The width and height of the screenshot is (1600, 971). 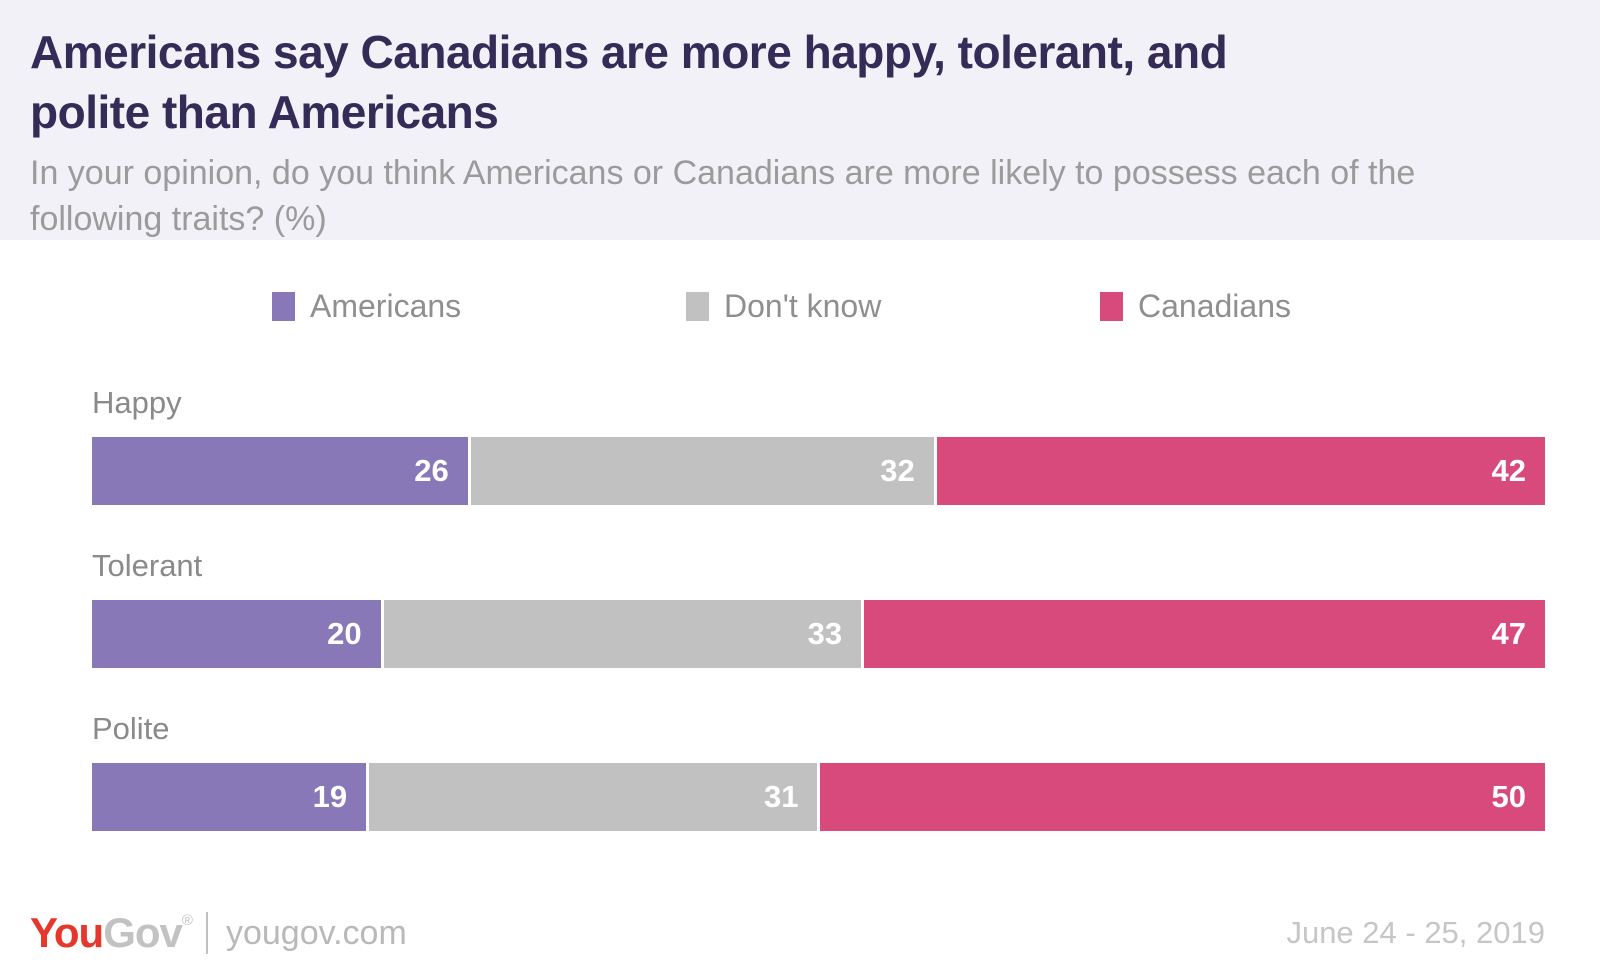 I want to click on value-label: 42, so click(x=1508, y=470).